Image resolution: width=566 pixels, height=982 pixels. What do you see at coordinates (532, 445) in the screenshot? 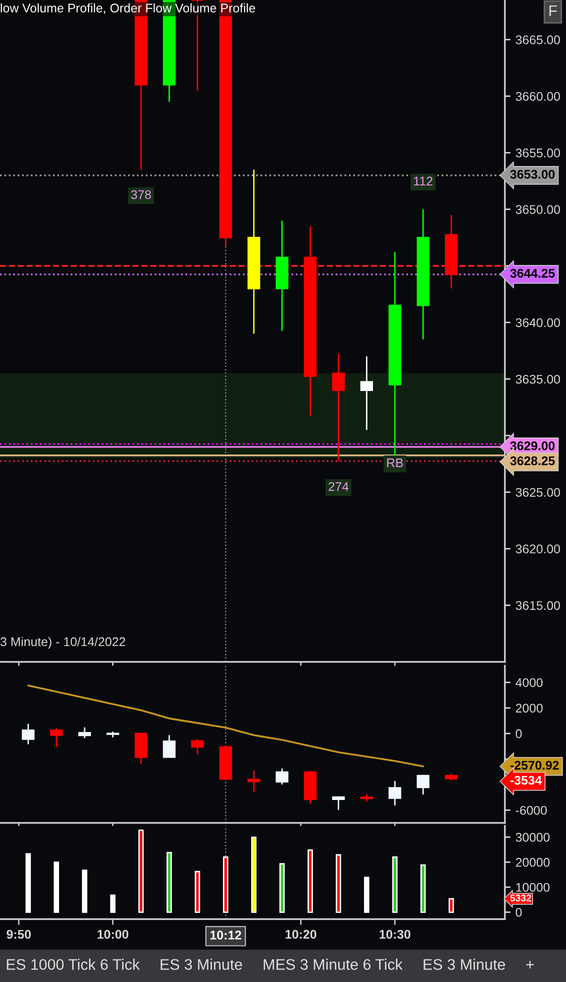
I see `ref-line-label: 3629.00` at bounding box center [532, 445].